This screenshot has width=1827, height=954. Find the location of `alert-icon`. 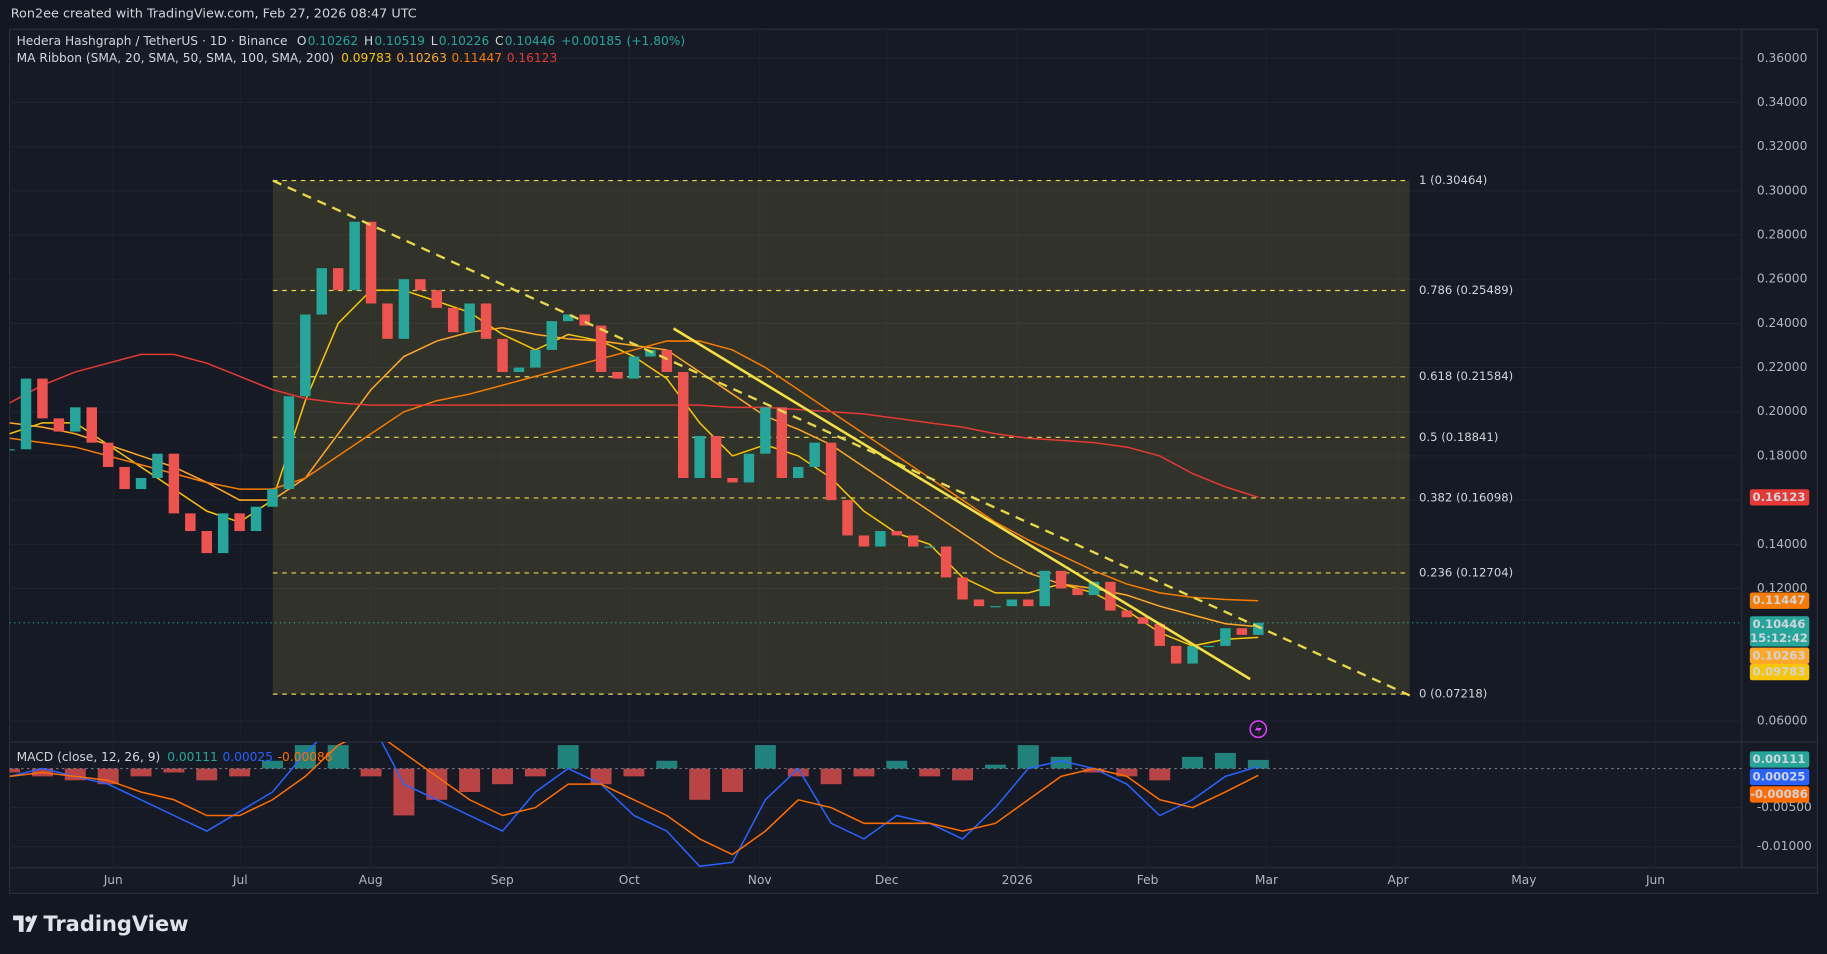

alert-icon is located at coordinates (1258, 729).